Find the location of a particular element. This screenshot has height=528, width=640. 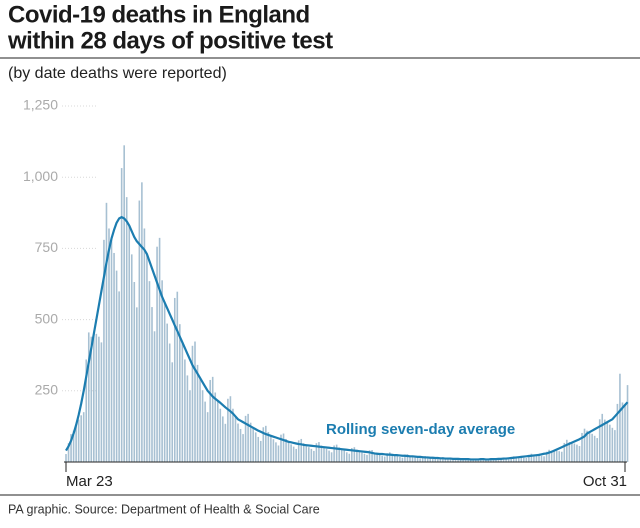

chart-title: within 28 days of positive test is located at coordinates (170, 40).